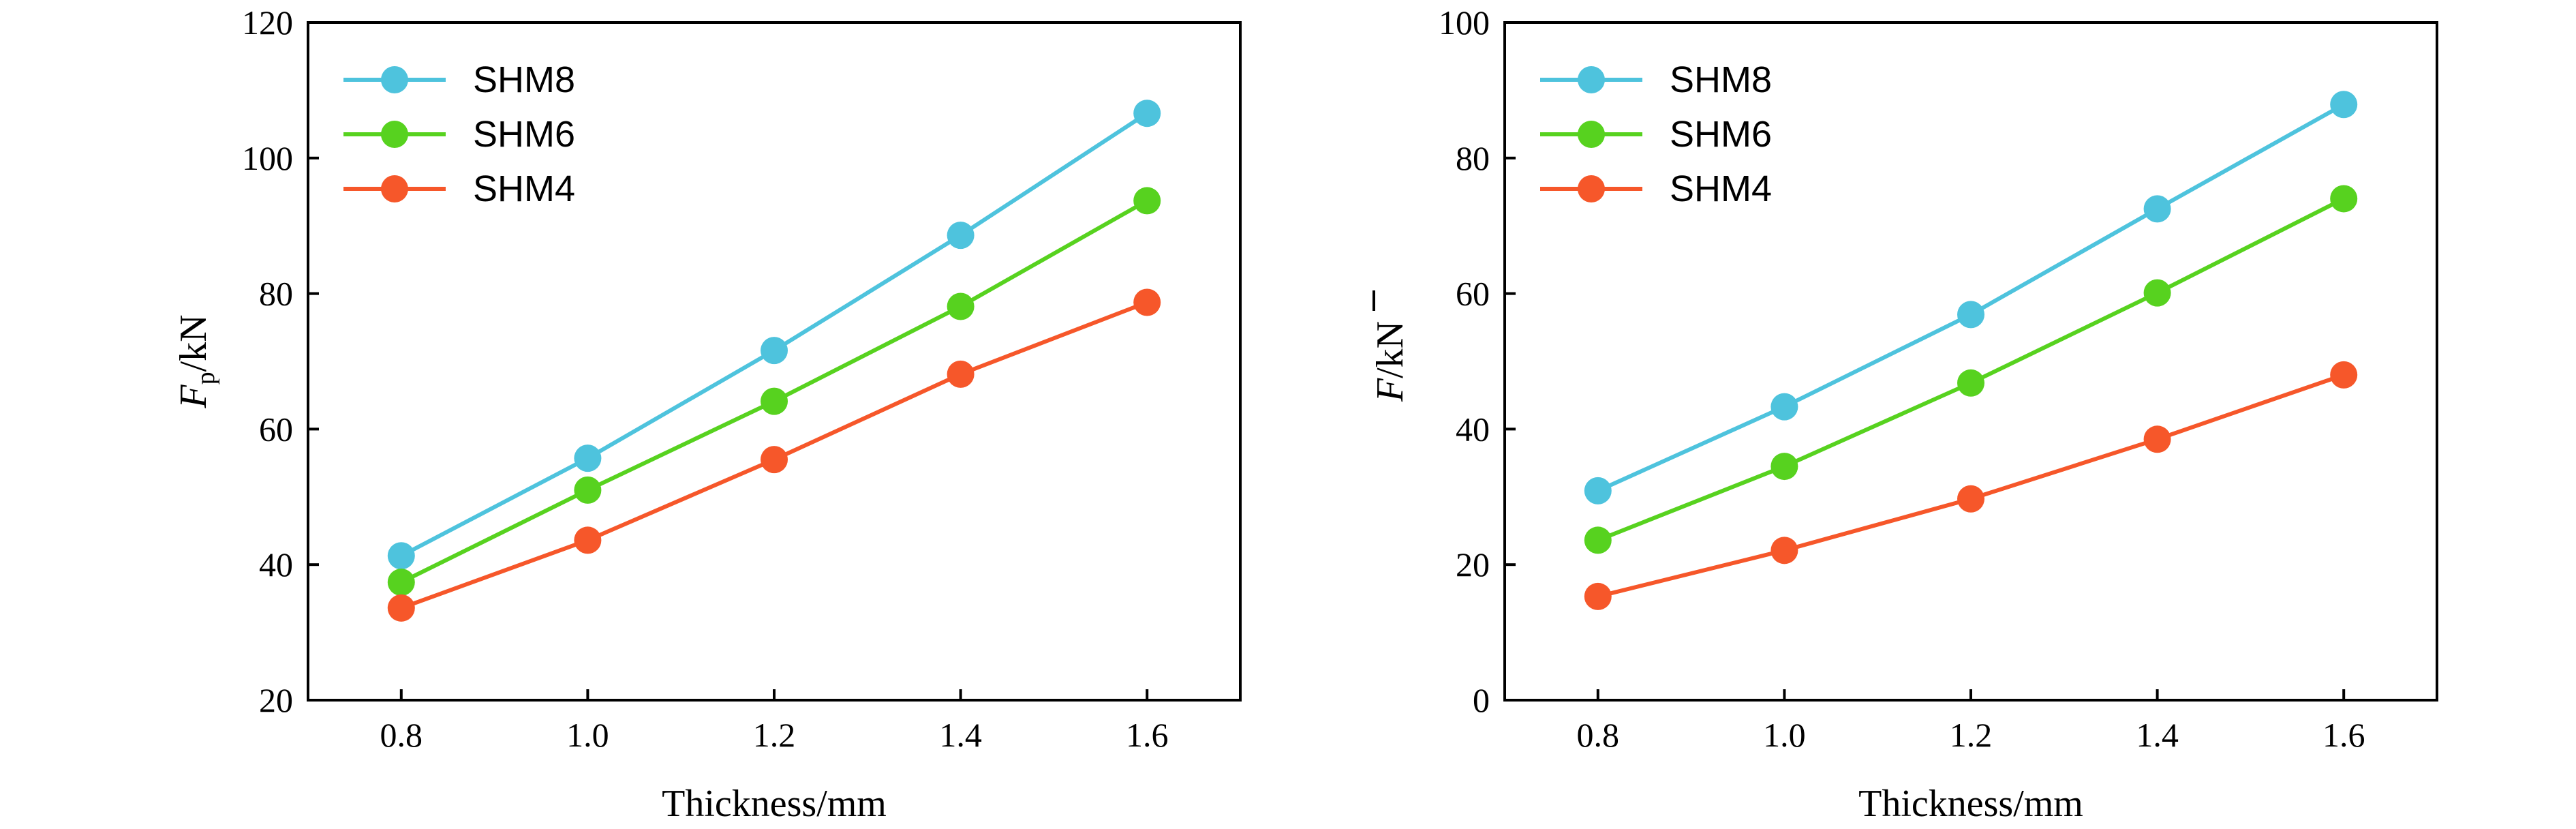 This screenshot has width=2576, height=829. Describe the element at coordinates (267, 22) in the screenshot. I see `y-tick-label: 120` at that location.